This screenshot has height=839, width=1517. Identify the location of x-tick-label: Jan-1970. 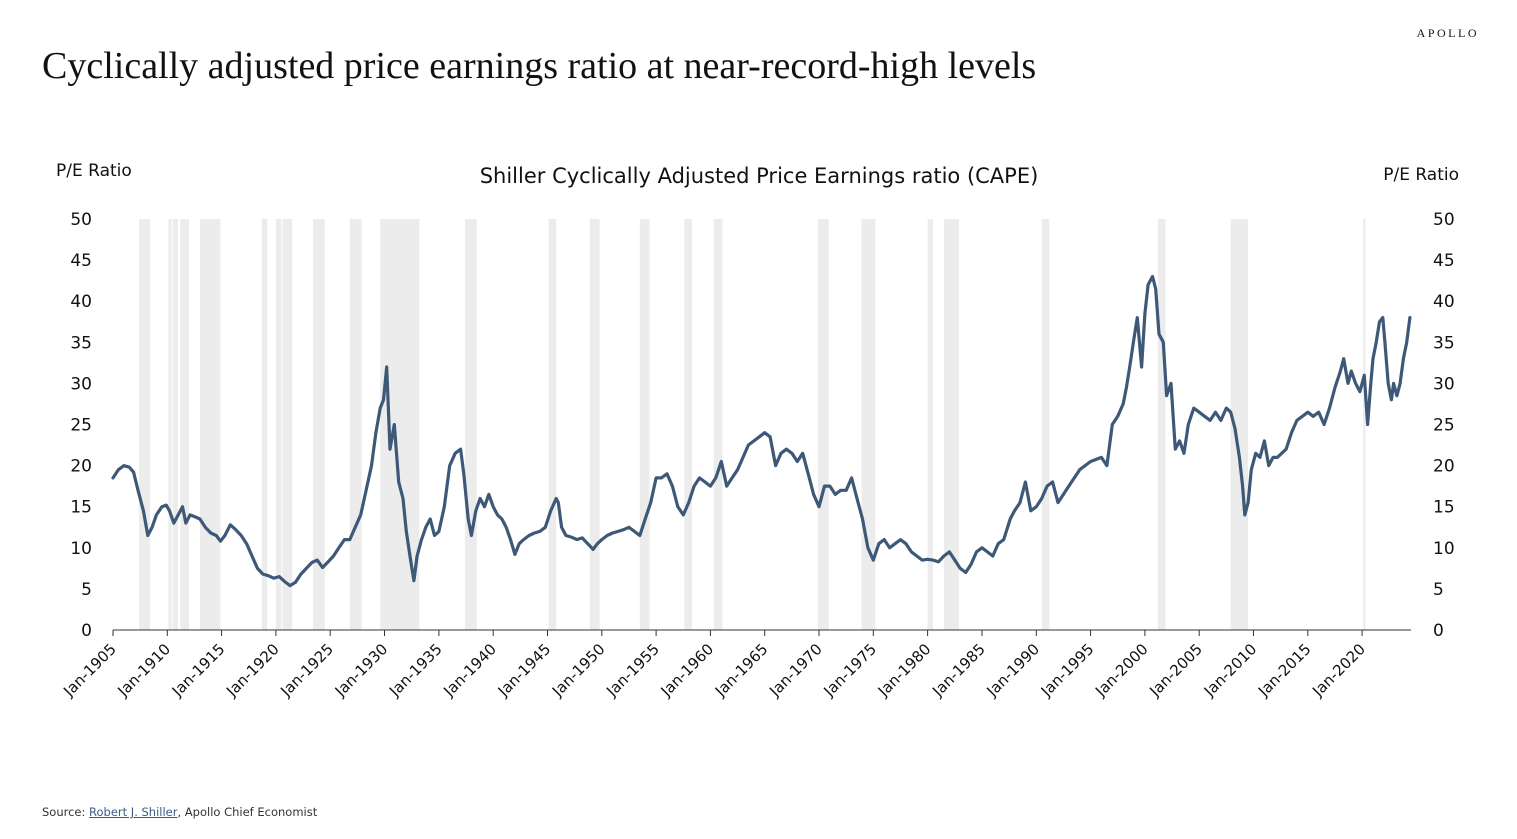
(795, 670).